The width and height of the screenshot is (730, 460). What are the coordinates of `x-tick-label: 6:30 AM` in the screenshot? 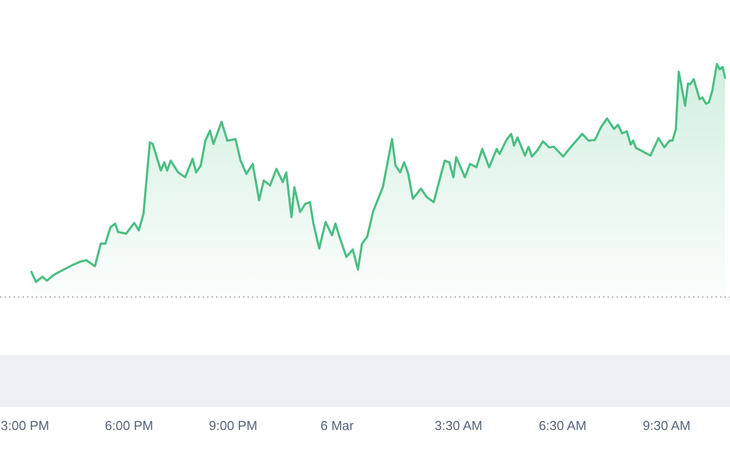 It's located at (562, 425).